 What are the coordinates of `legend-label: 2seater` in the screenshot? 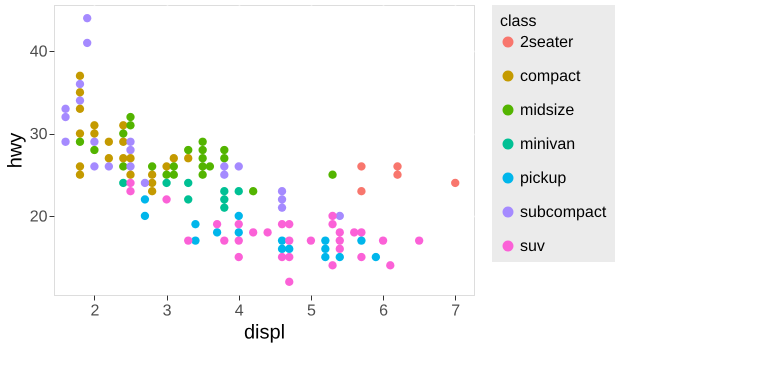 It's located at (547, 42).